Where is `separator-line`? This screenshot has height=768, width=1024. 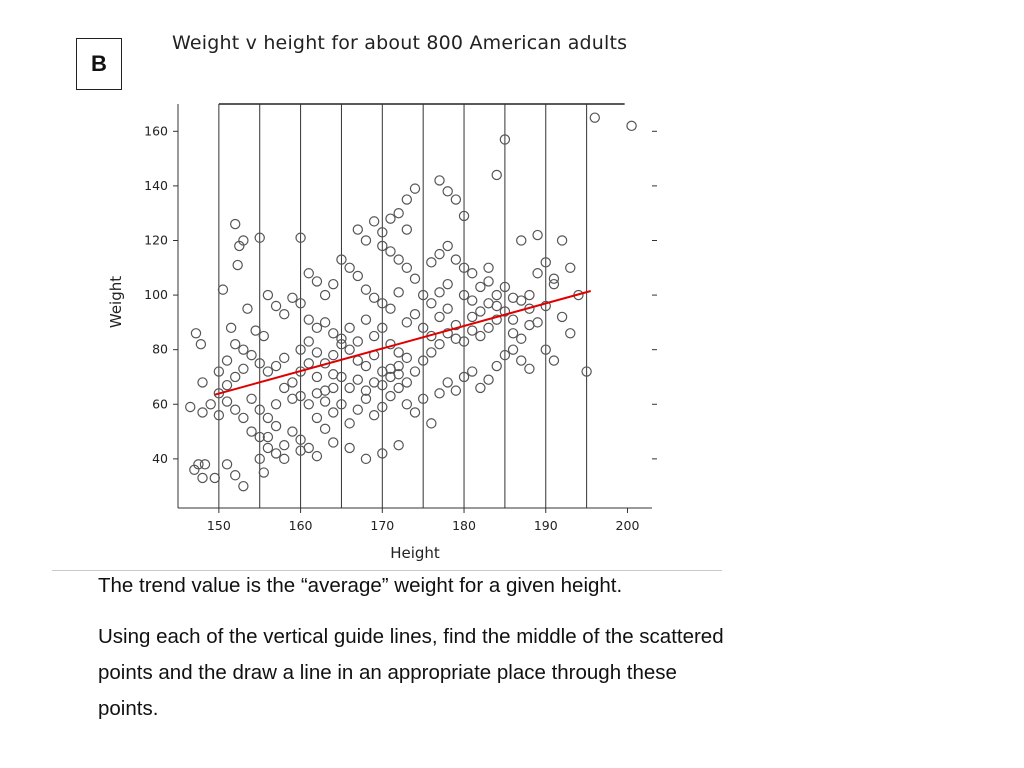
separator-line is located at coordinates (387, 570).